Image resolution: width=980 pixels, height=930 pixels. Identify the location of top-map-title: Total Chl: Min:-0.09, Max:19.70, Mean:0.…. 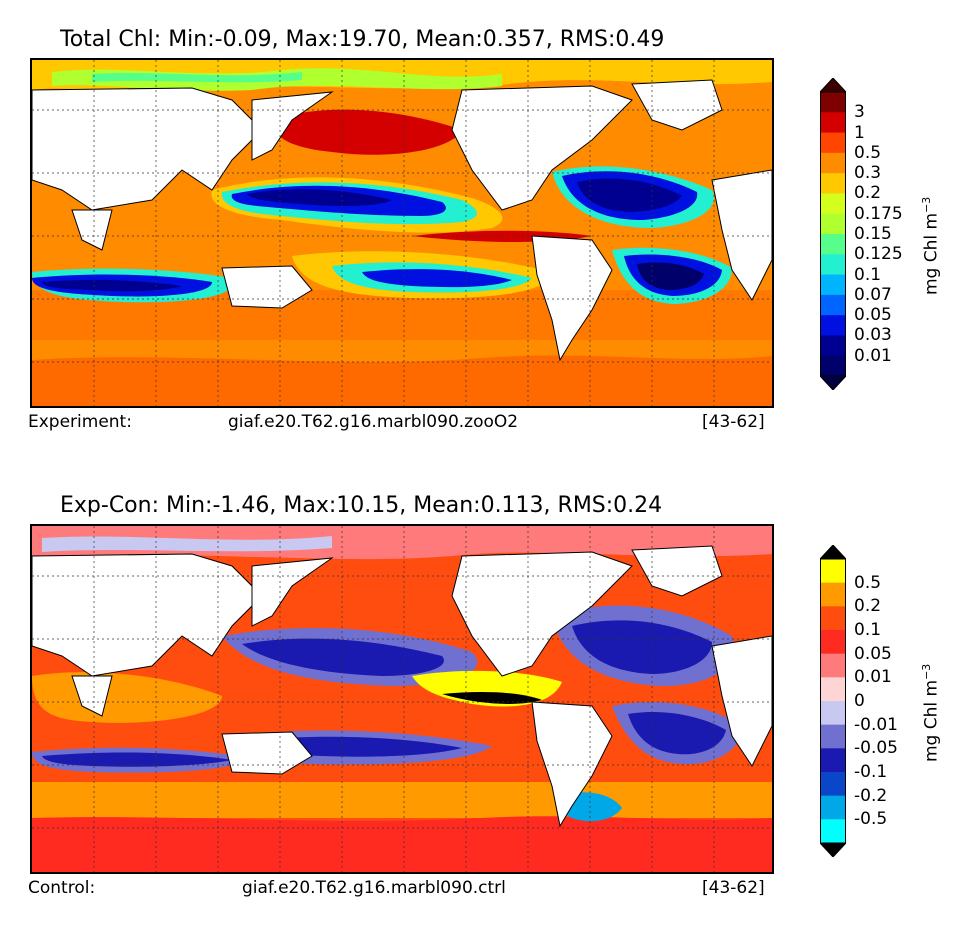
(362, 39).